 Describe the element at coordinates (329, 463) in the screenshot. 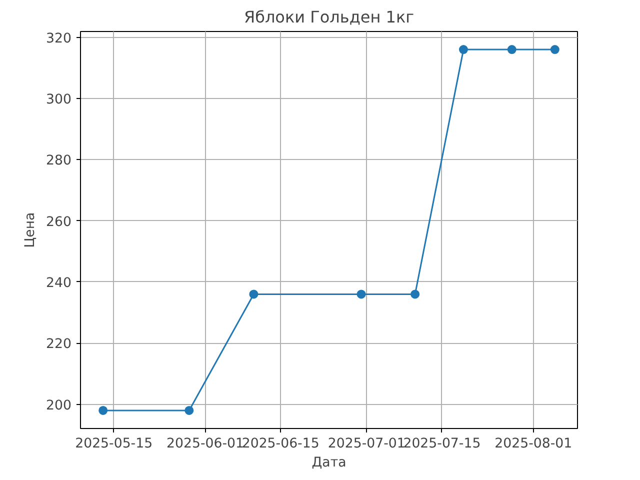

I see `x-axis-title: Дата` at that location.